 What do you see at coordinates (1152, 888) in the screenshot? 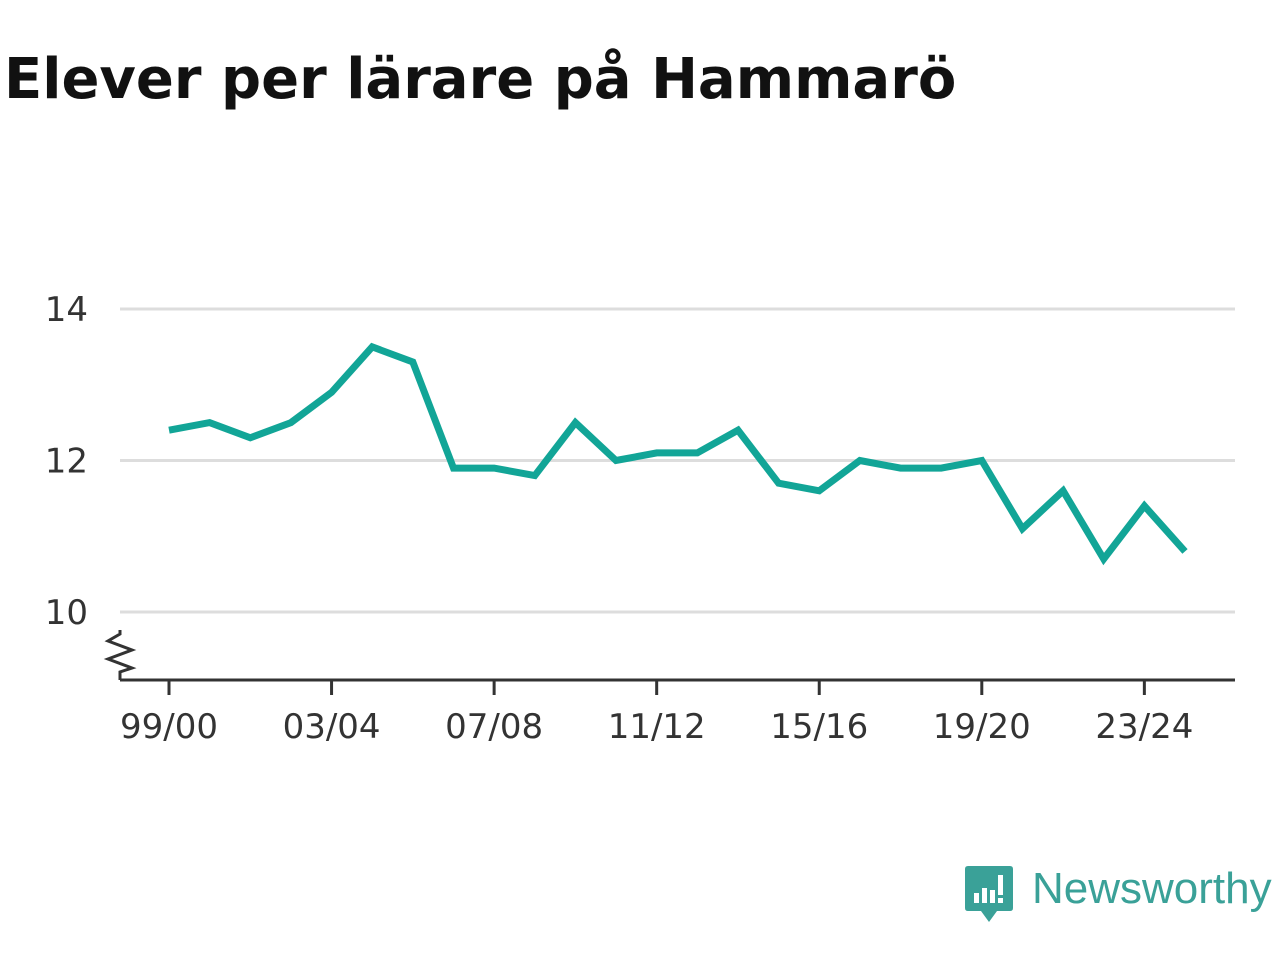
I see `brand-name: Newsworthy` at bounding box center [1152, 888].